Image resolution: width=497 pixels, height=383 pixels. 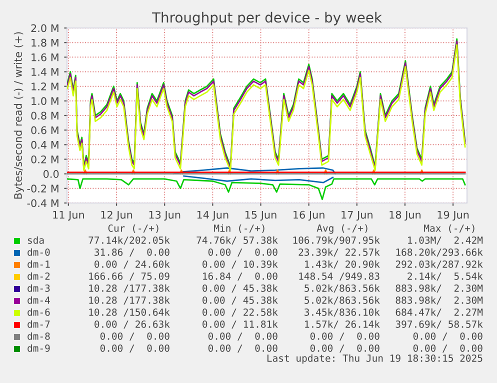 I want to click on y-tick-label: 2.0 M, so click(x=44, y=28).